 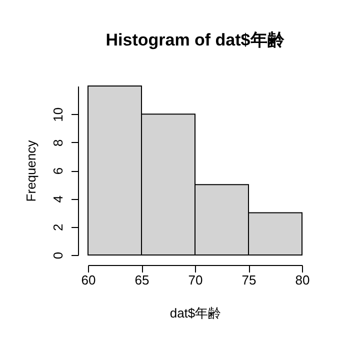 What do you see at coordinates (195, 280) in the screenshot?
I see `x-tick-label: 70` at bounding box center [195, 280].